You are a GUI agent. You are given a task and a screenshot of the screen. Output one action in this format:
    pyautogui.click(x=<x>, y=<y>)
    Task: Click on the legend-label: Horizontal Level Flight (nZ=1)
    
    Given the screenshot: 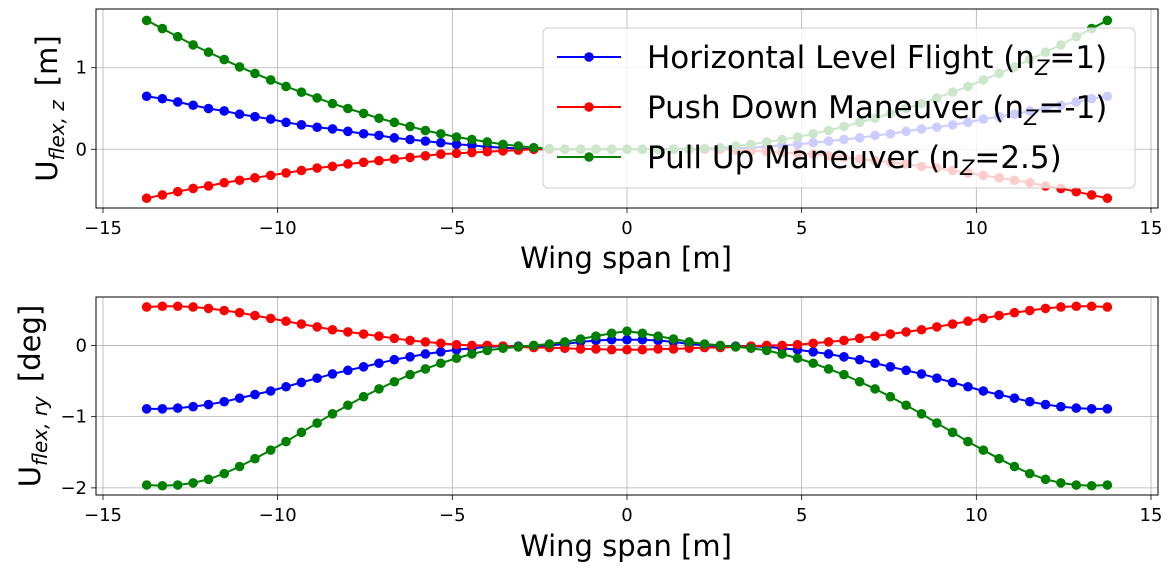 What is the action you would take?
    pyautogui.click(x=877, y=60)
    